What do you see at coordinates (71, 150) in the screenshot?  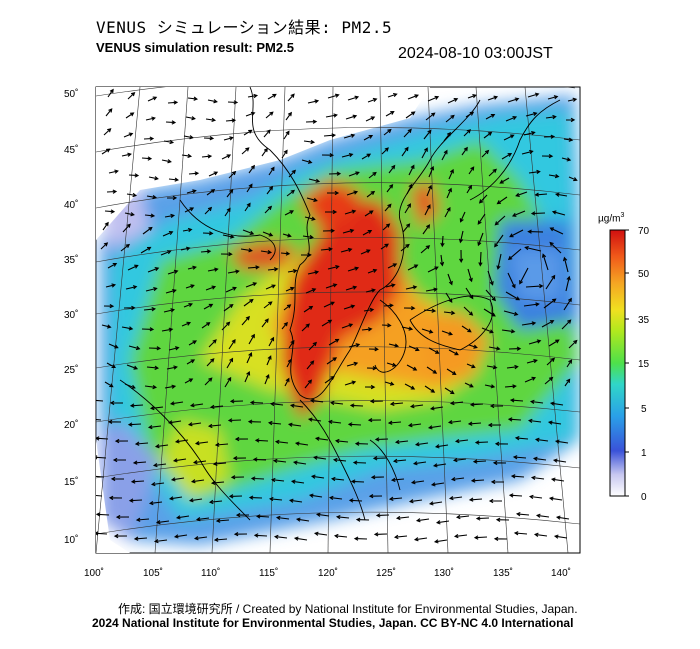 I see `lat-label-45: 45˚` at bounding box center [71, 150].